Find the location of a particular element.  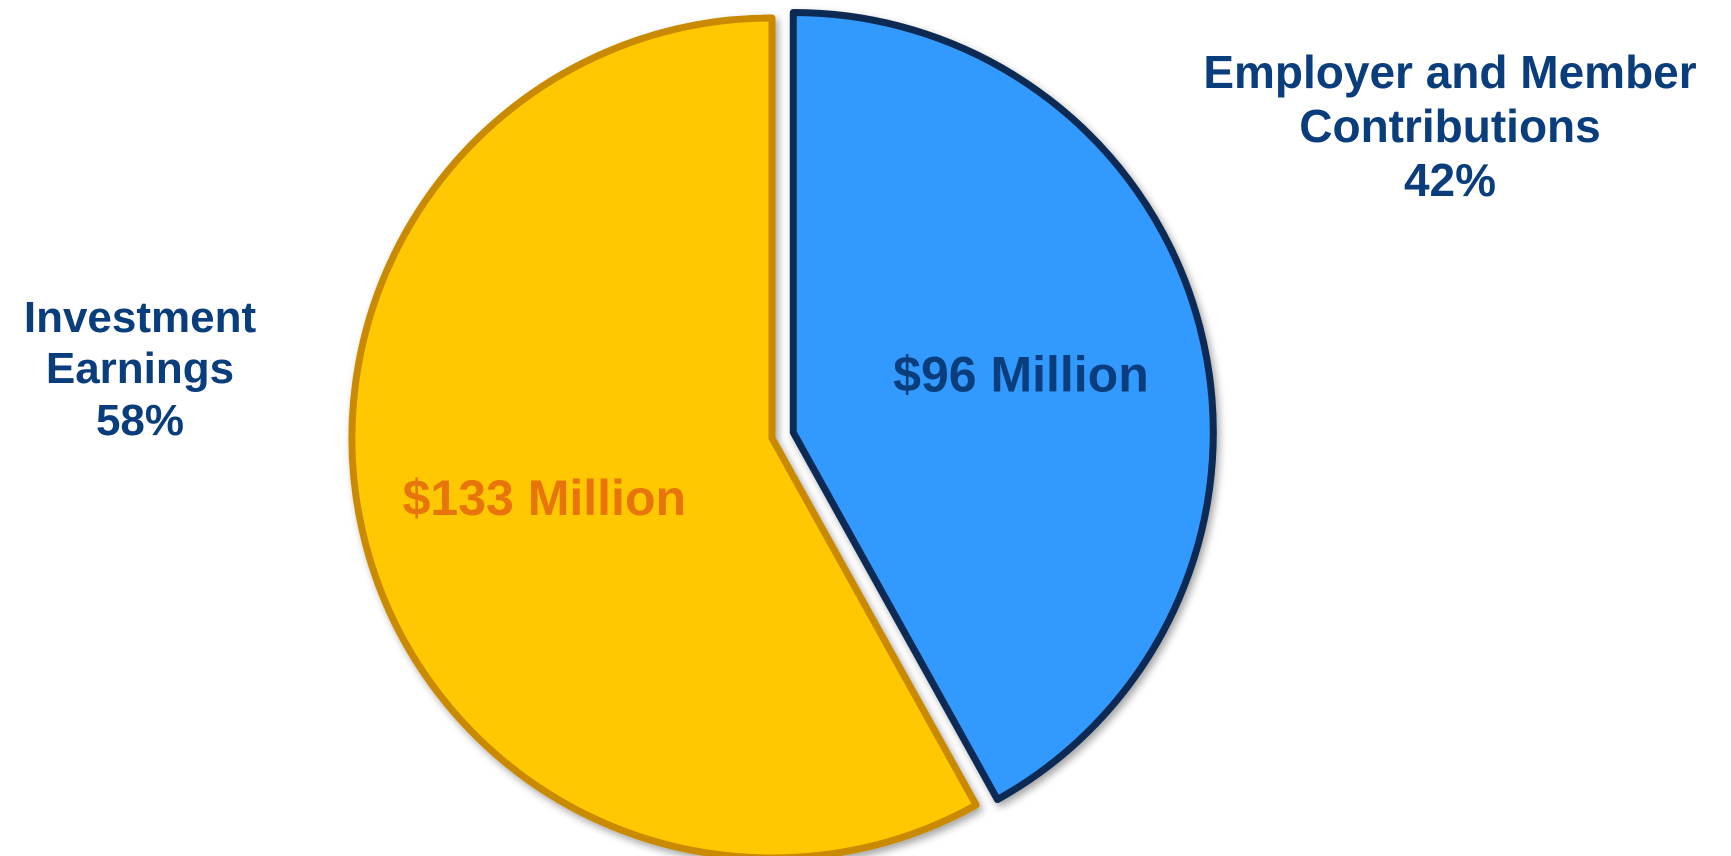

slice-value-label-1: $133 Million is located at coordinates (544, 498).